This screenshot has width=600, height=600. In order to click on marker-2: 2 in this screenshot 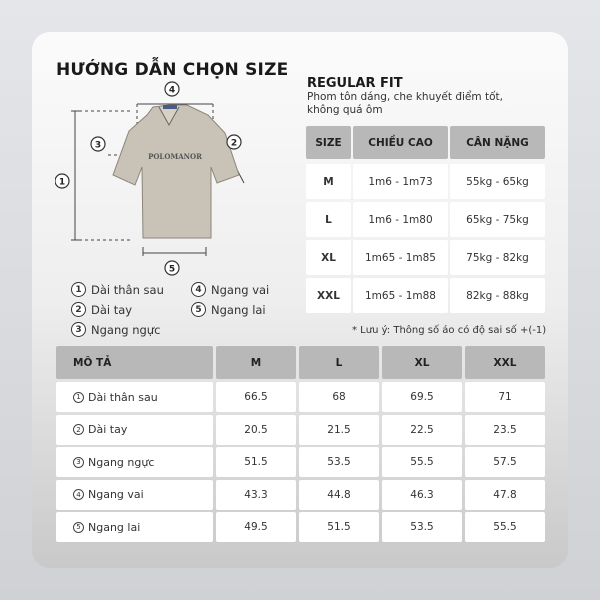, I will do `click(234, 144)`.